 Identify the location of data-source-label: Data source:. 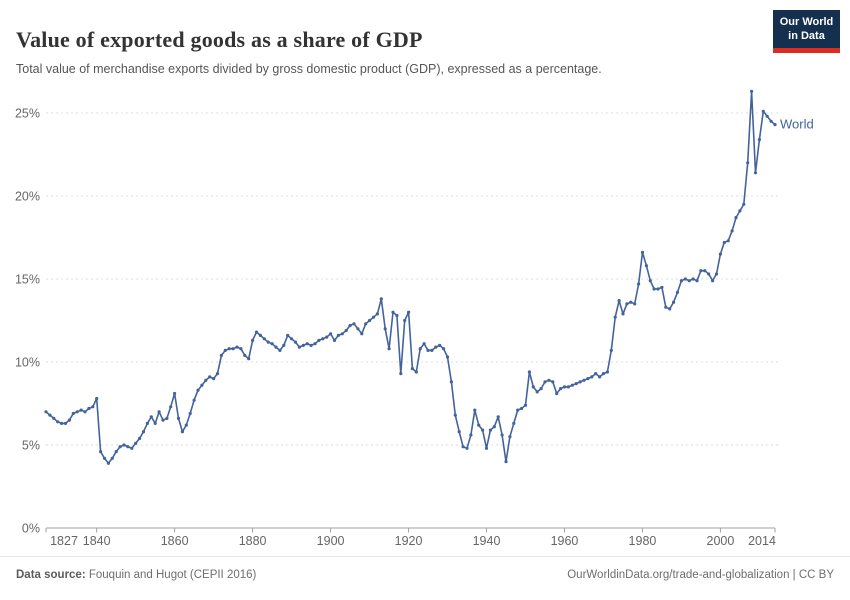
(51, 575).